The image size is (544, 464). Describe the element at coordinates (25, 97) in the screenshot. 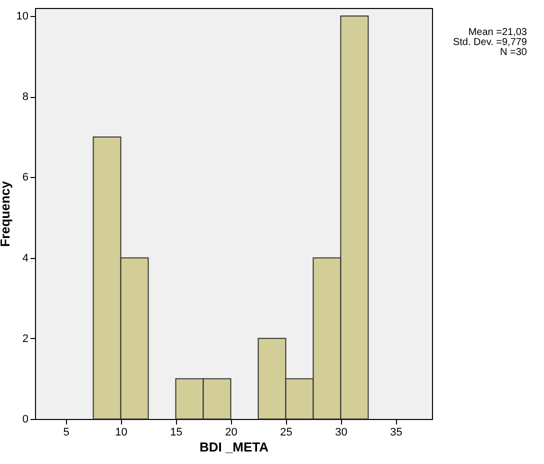

I see `y-tick-label: 8` at that location.